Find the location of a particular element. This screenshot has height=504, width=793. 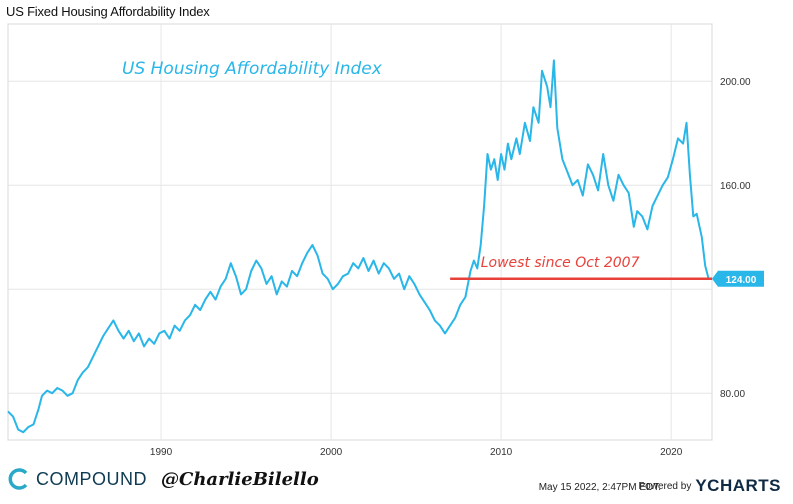

chart-title: US Fixed Housing Affordability Index is located at coordinates (108, 11).